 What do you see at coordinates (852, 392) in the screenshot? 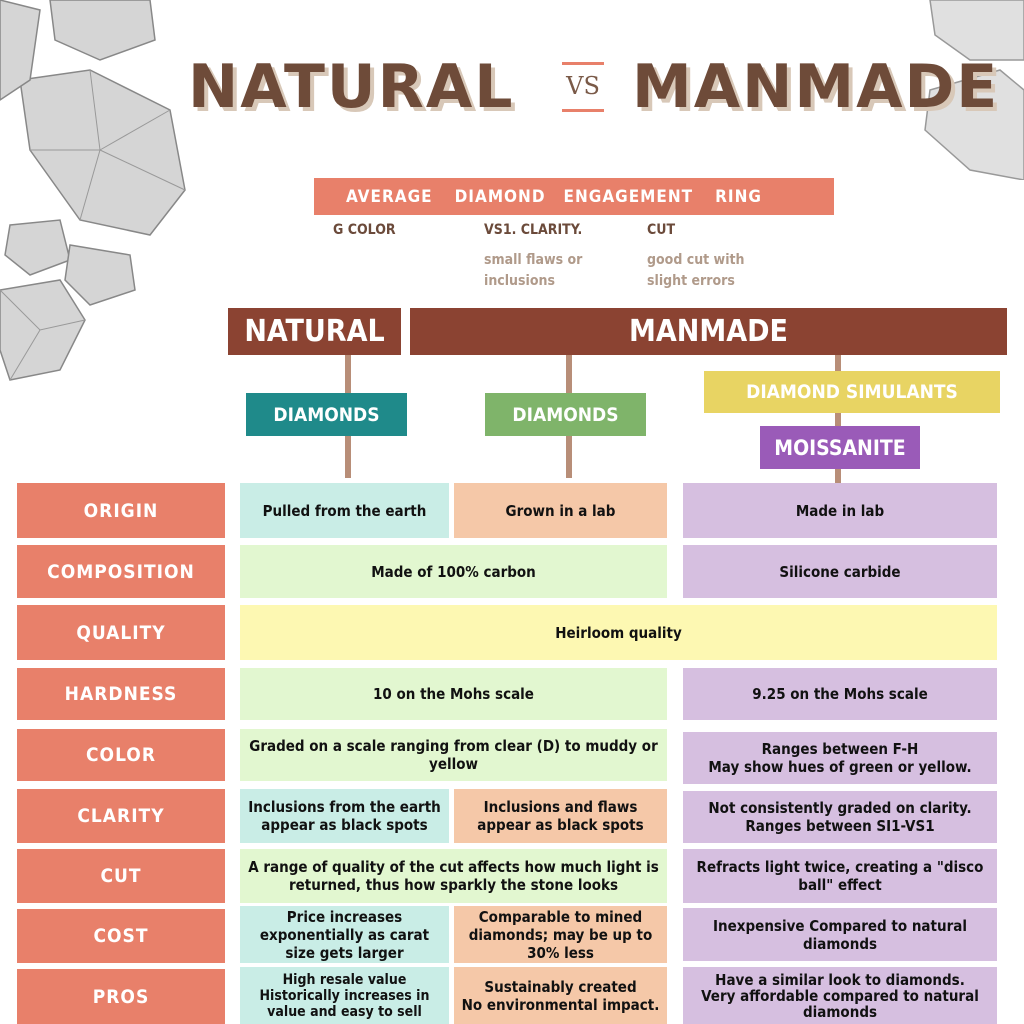
I see `type-diamond-simulants: DIAMOND SIMULANTS` at bounding box center [852, 392].